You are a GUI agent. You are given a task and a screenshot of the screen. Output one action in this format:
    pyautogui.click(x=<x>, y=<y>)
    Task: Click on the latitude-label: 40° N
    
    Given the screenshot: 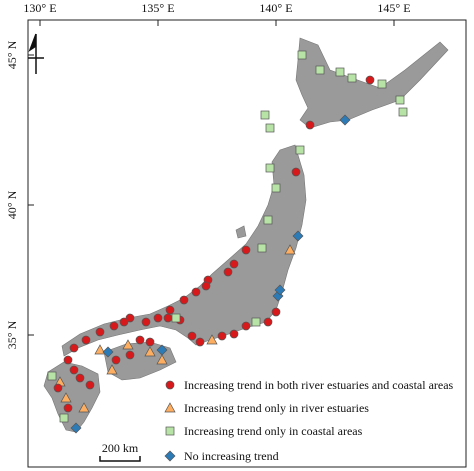 What is the action you would take?
    pyautogui.click(x=12, y=204)
    